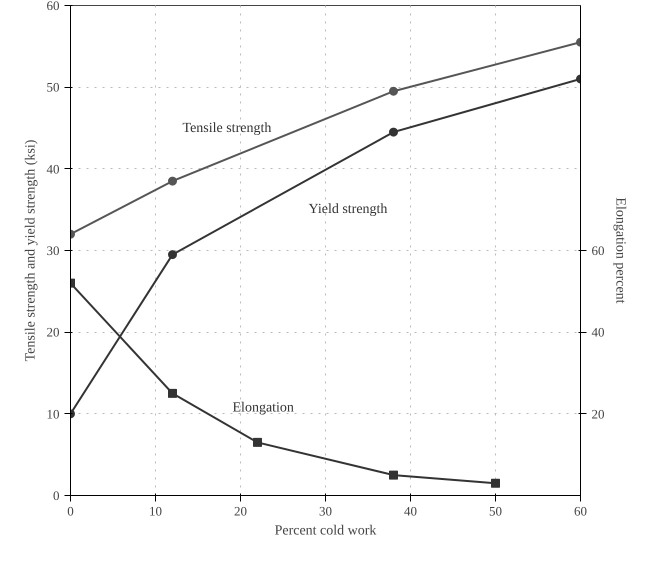  I want to click on series-label: Yield strength, so click(348, 210).